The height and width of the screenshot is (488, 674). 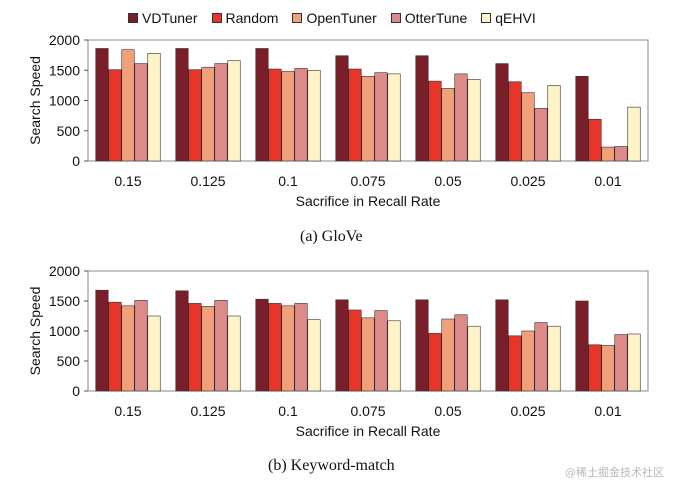 What do you see at coordinates (69, 131) in the screenshot?
I see `y-tick-label: 500` at bounding box center [69, 131].